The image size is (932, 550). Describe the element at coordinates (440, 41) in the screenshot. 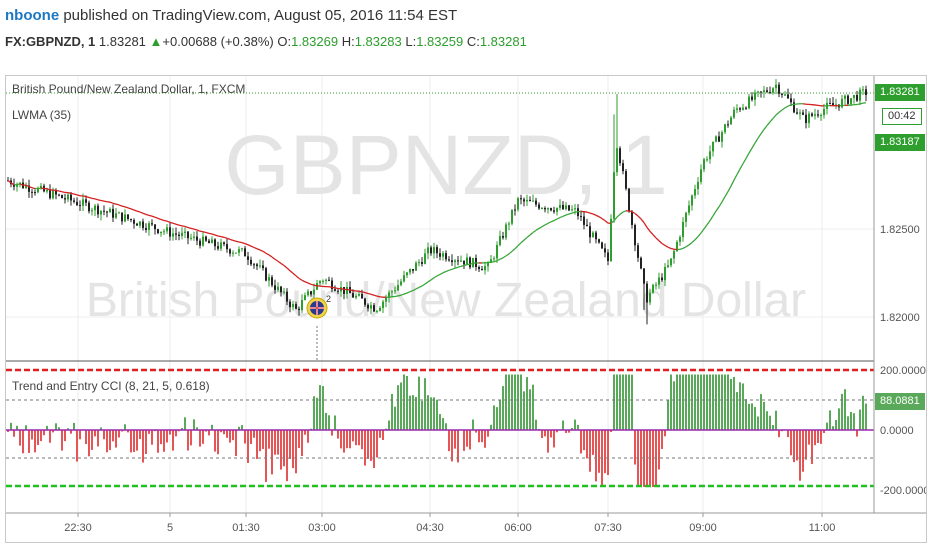

I see `low-value: 1.83259` at that location.